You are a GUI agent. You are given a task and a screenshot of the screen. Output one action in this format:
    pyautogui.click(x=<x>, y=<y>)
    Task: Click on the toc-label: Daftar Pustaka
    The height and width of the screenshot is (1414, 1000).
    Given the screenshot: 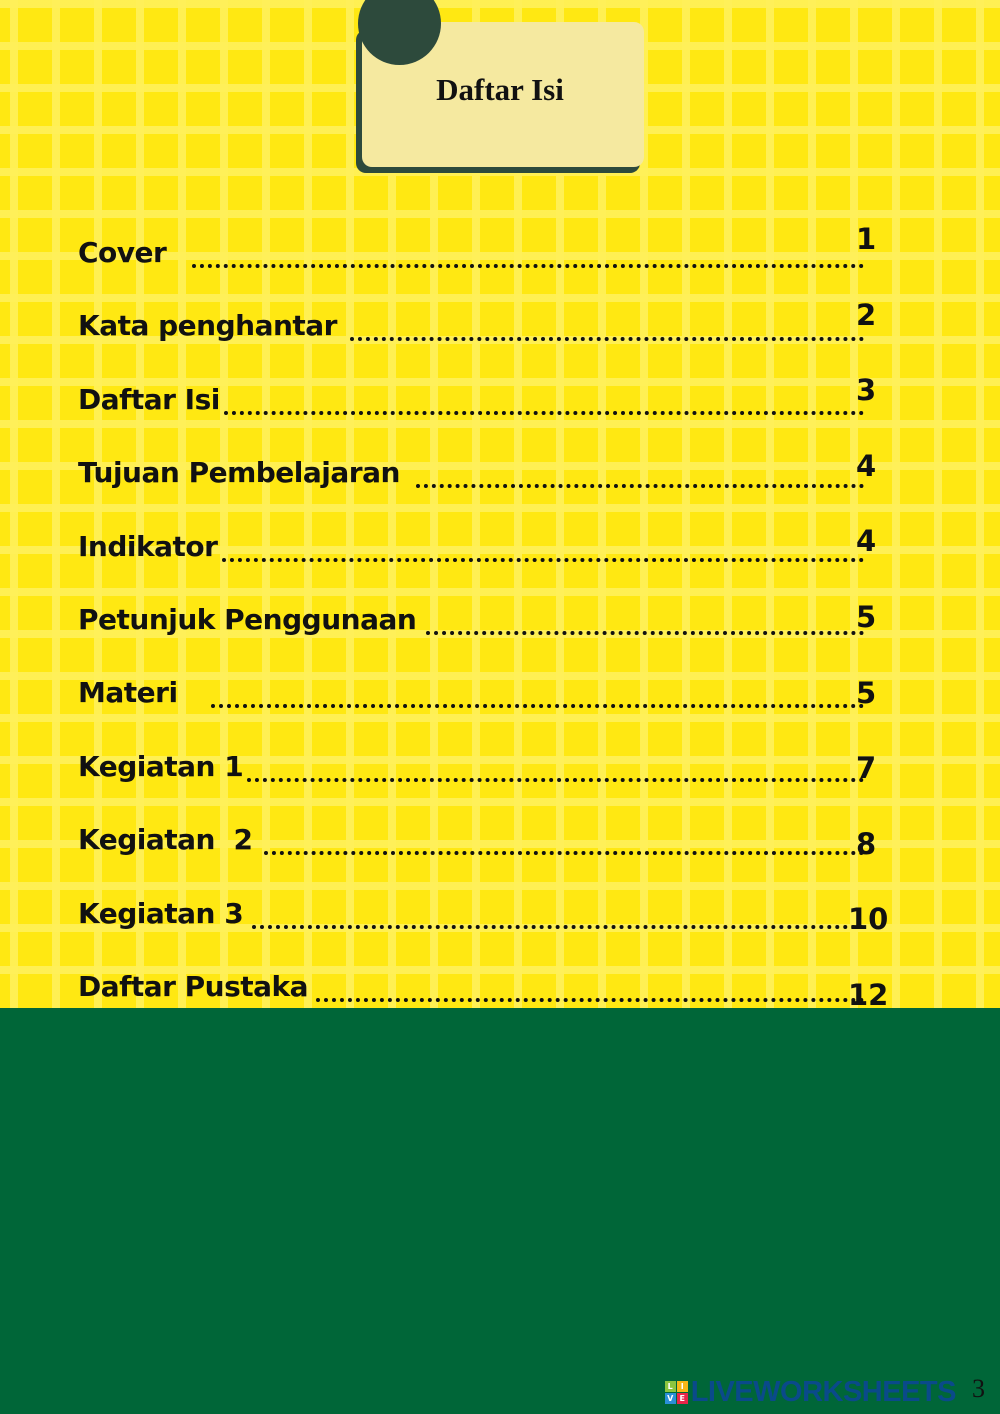 What is the action you would take?
    pyautogui.click(x=193, y=986)
    